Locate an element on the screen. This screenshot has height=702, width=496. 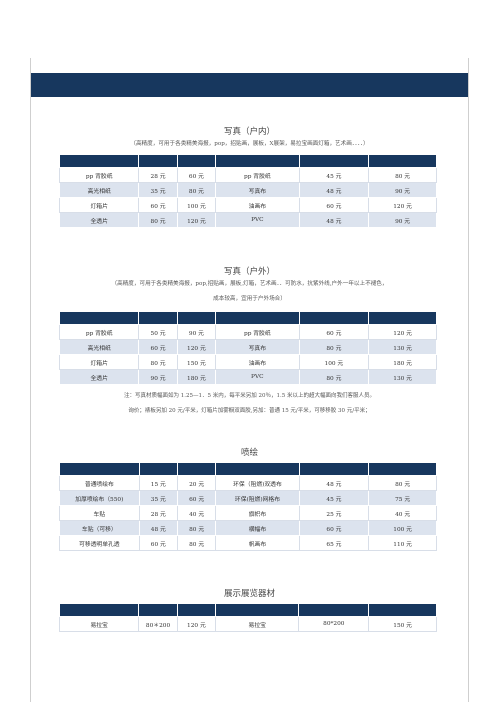
section-subtitle-outdoor-line2: 成本较高，宜用于户外场合） is located at coordinates (249, 299).